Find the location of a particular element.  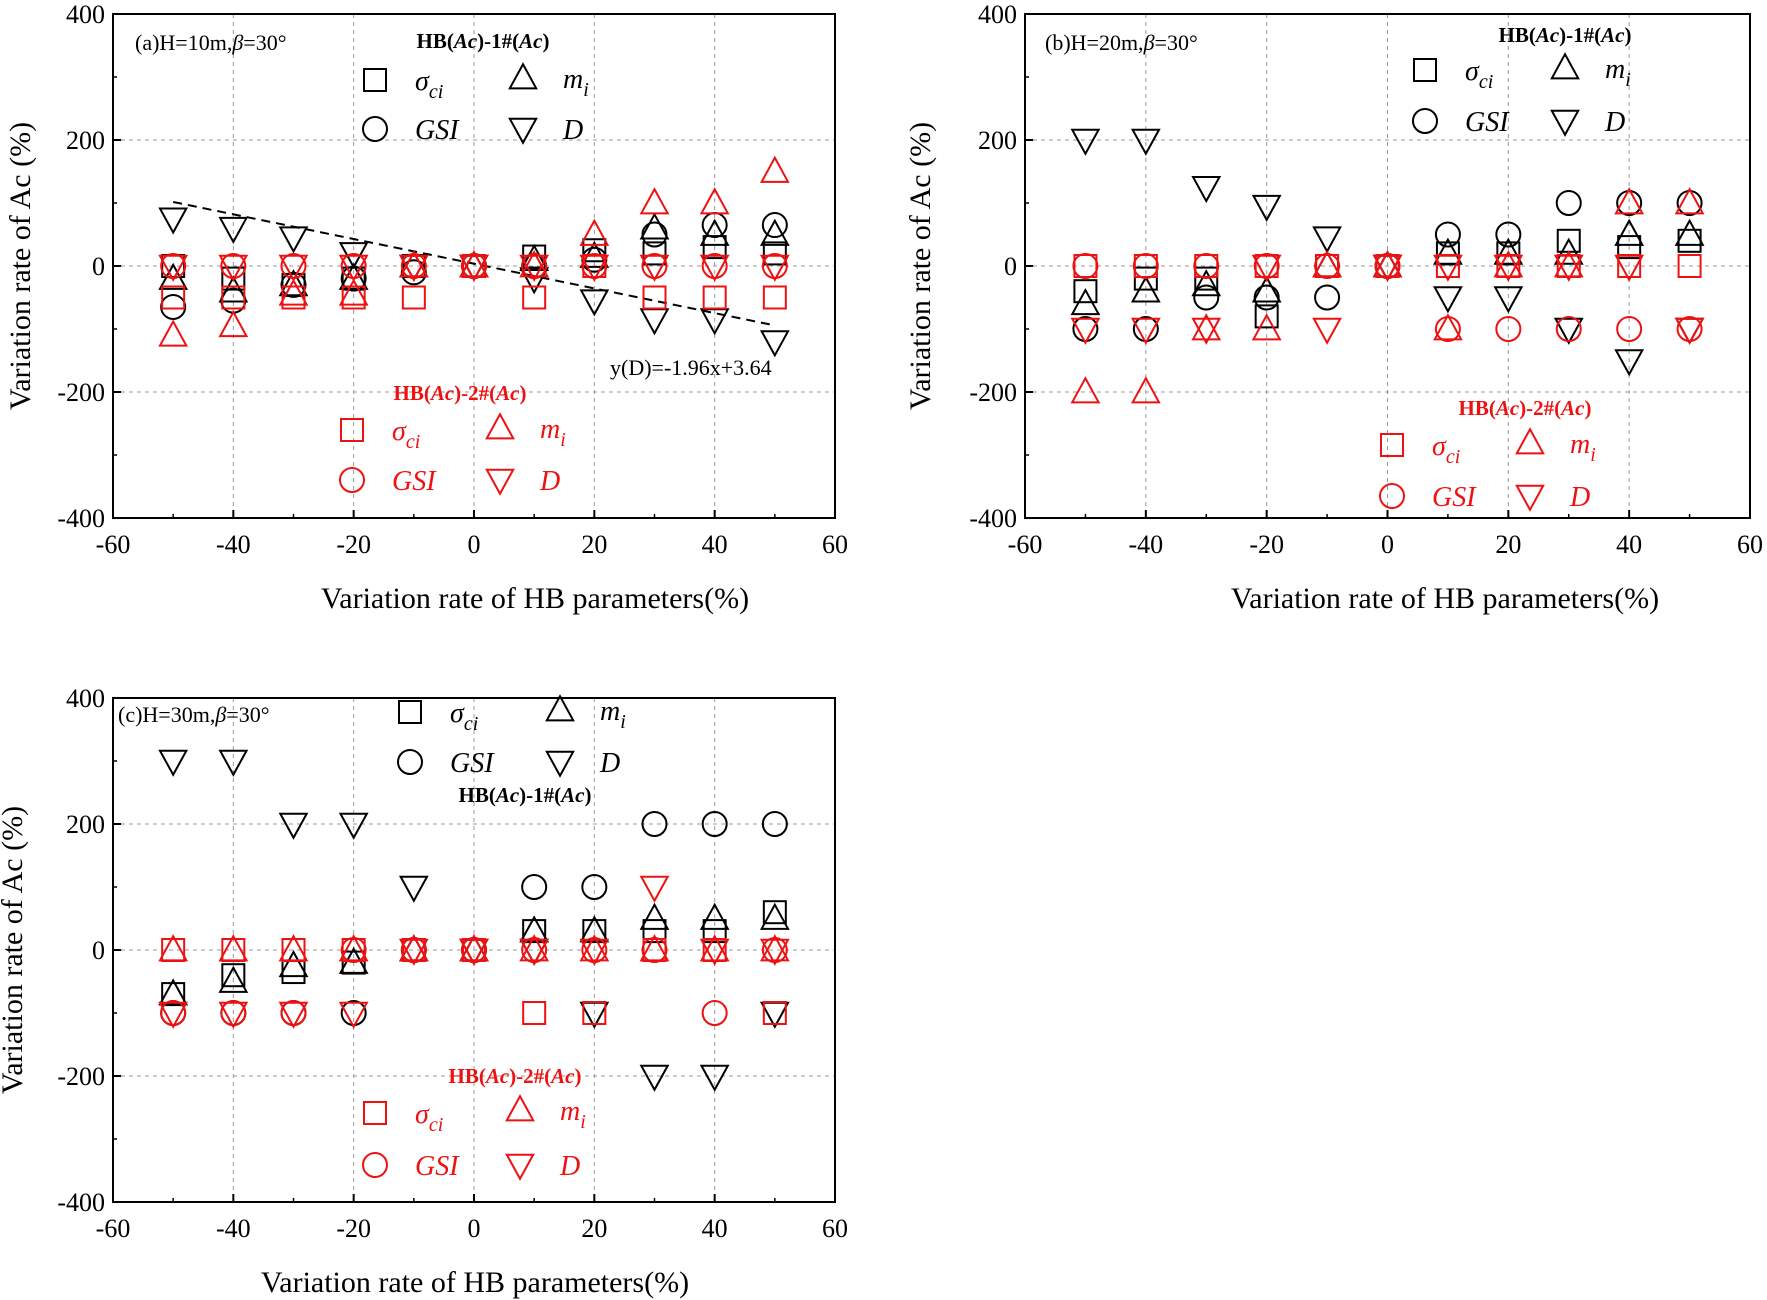

legend-label-group1-sigma_ci: σci is located at coordinates (1479, 74).